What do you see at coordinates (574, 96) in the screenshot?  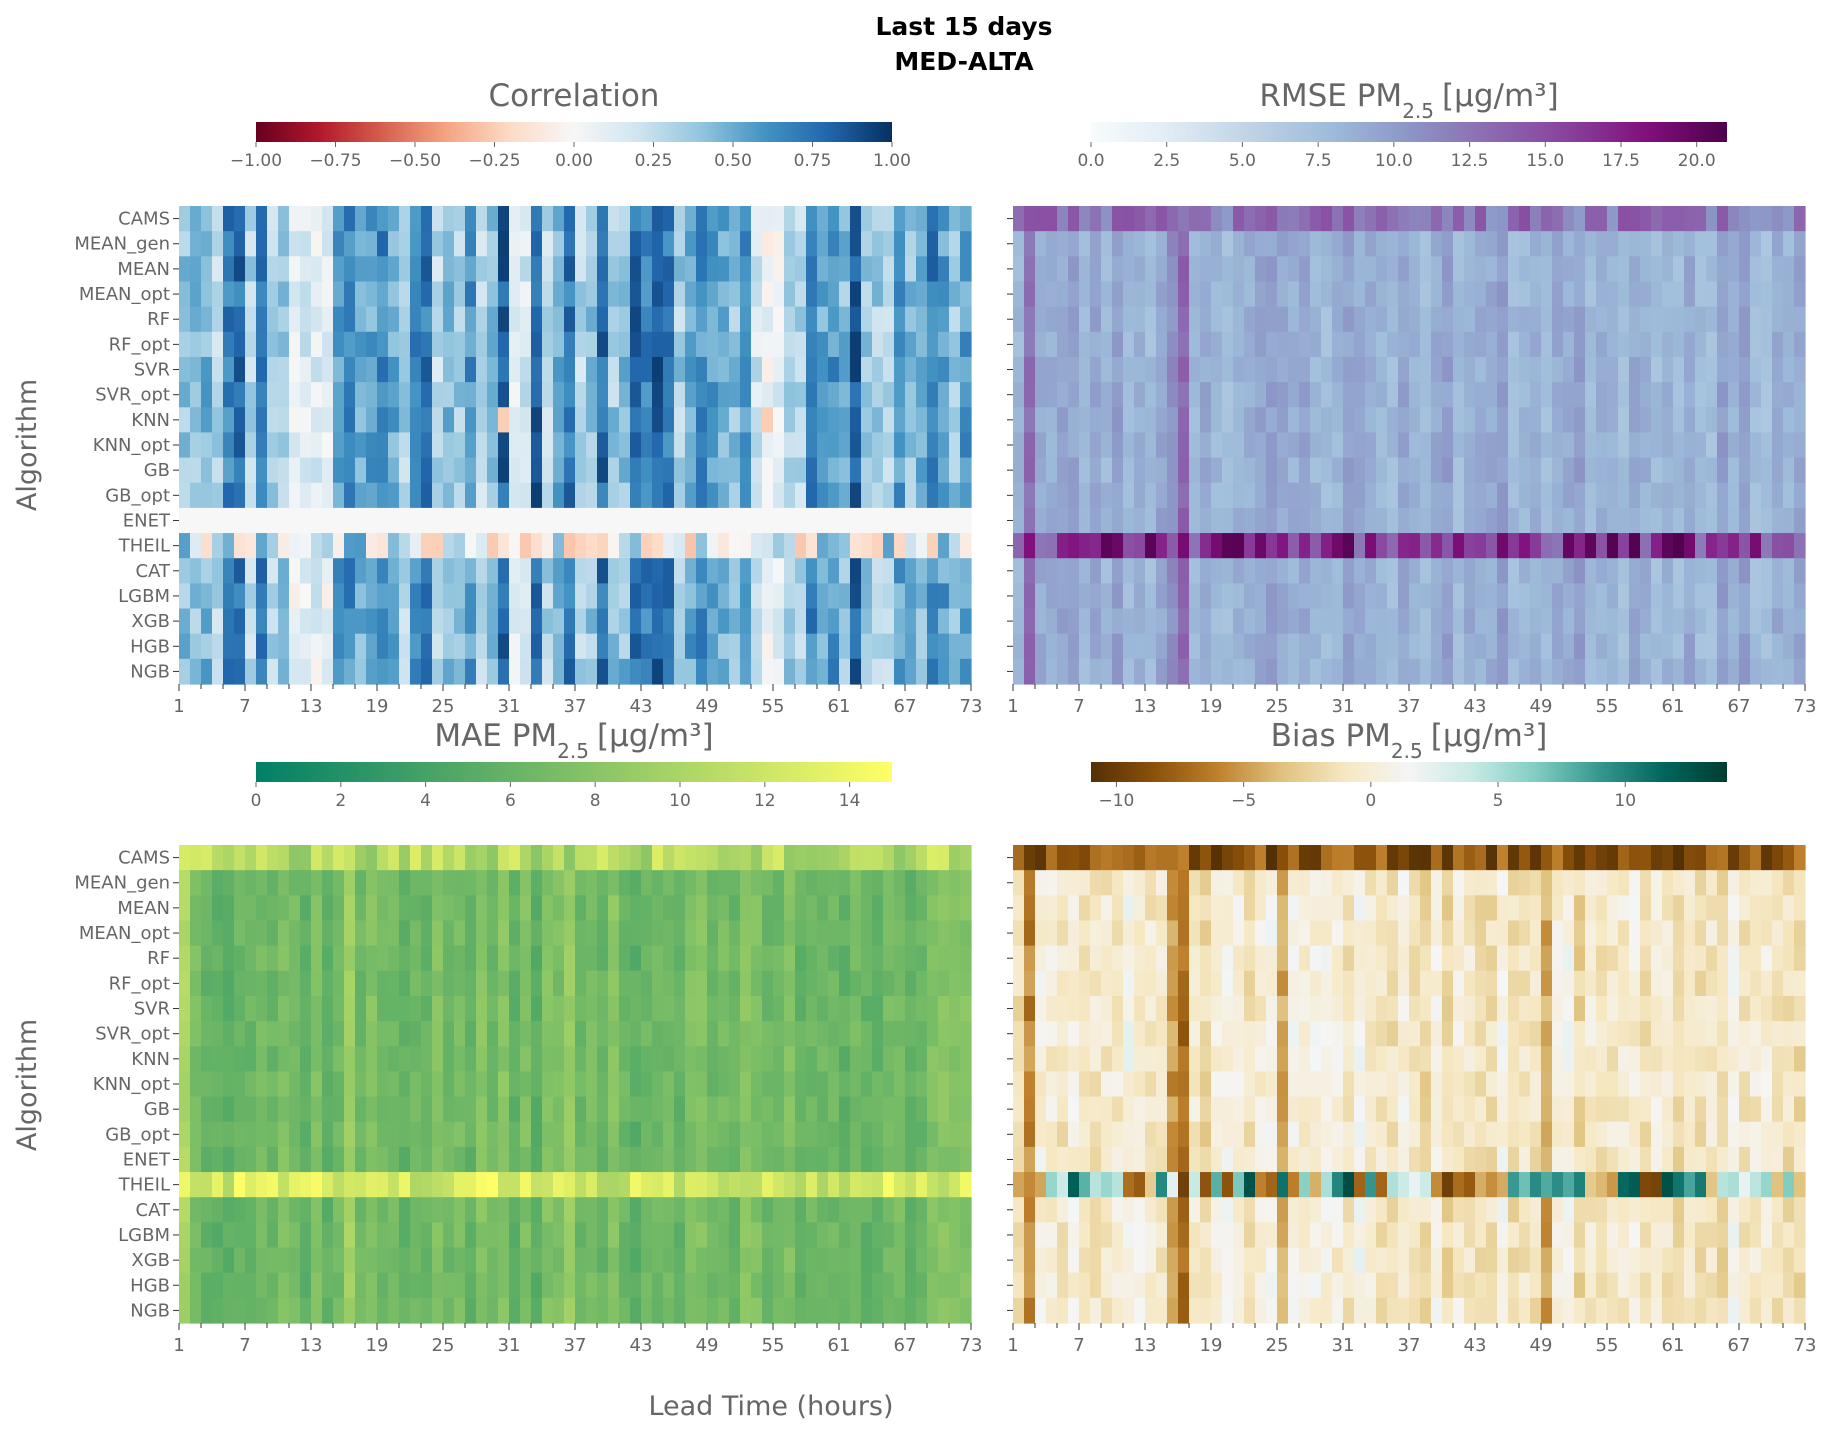 I see `corr-title: Correlation` at bounding box center [574, 96].